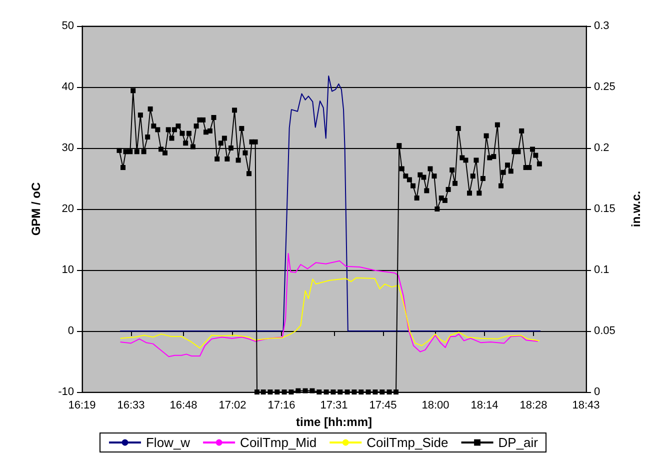 This screenshot has width=646, height=464. Describe the element at coordinates (66, 392) in the screenshot. I see `y-tick-label: -10` at that location.